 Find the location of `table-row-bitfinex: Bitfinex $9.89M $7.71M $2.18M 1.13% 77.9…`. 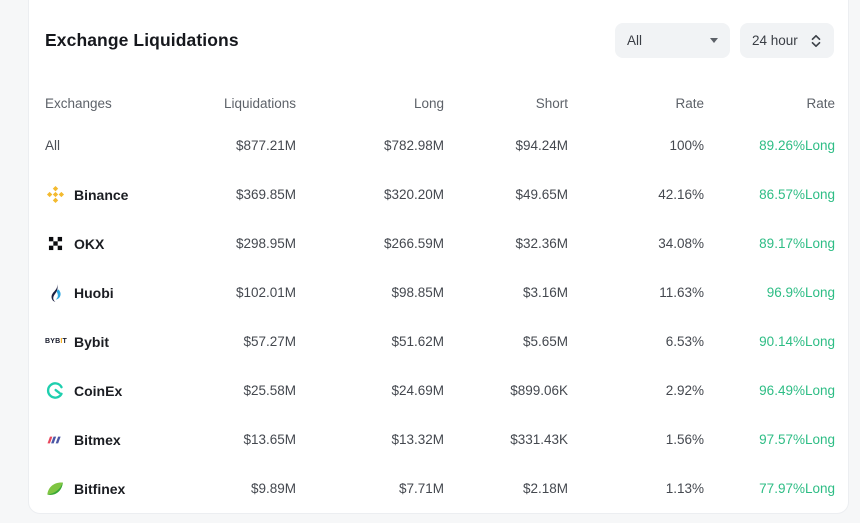

table-row-bitfinex: Bitfinex $9.89M $7.71M $2.18M 1.13% 77.9… is located at coordinates (440, 488).